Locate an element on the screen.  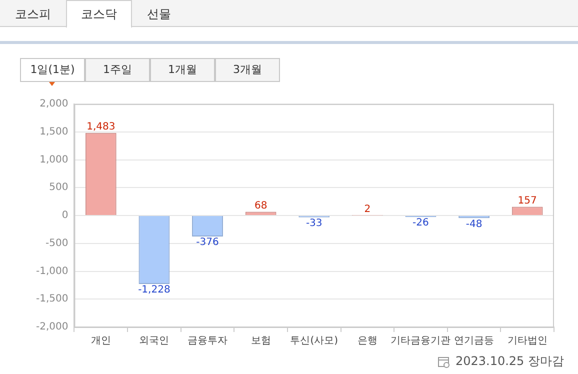
y-tick-label: -2,000 is located at coordinates (52, 327).